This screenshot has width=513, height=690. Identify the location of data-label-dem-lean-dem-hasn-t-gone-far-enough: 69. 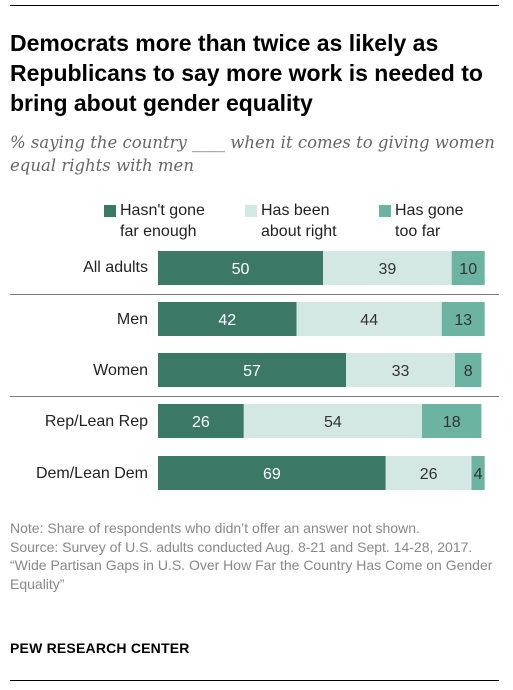
(272, 474).